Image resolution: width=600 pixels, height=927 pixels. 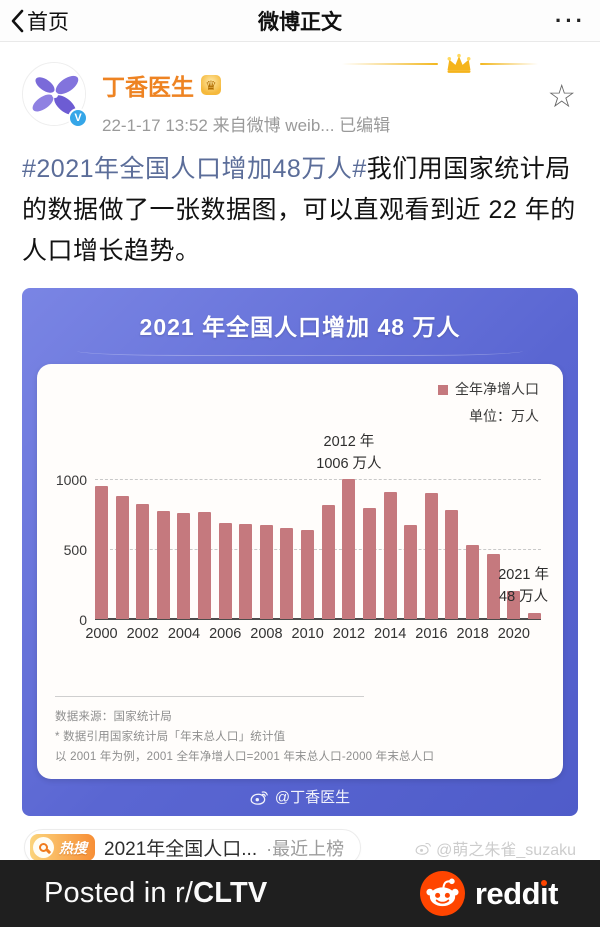 What do you see at coordinates (184, 566) in the screenshot?
I see `bar-2004` at bounding box center [184, 566].